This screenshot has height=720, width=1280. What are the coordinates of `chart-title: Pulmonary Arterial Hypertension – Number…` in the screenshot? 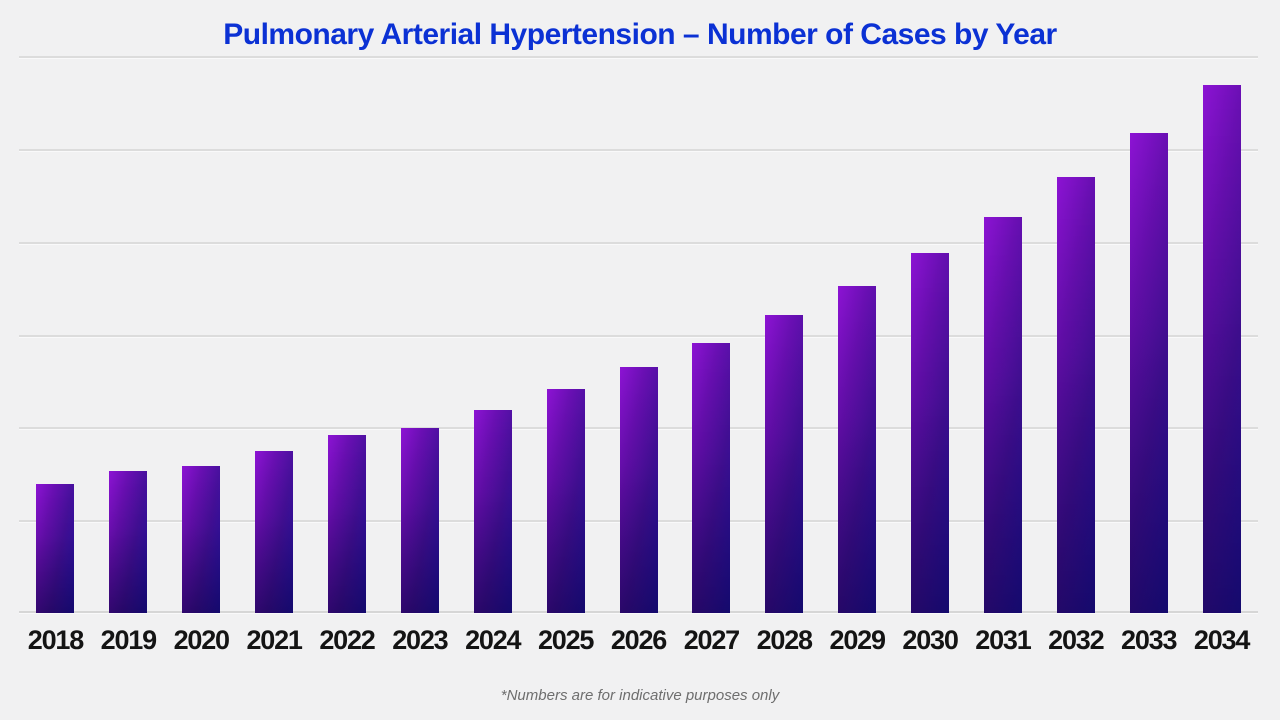 It's located at (640, 34).